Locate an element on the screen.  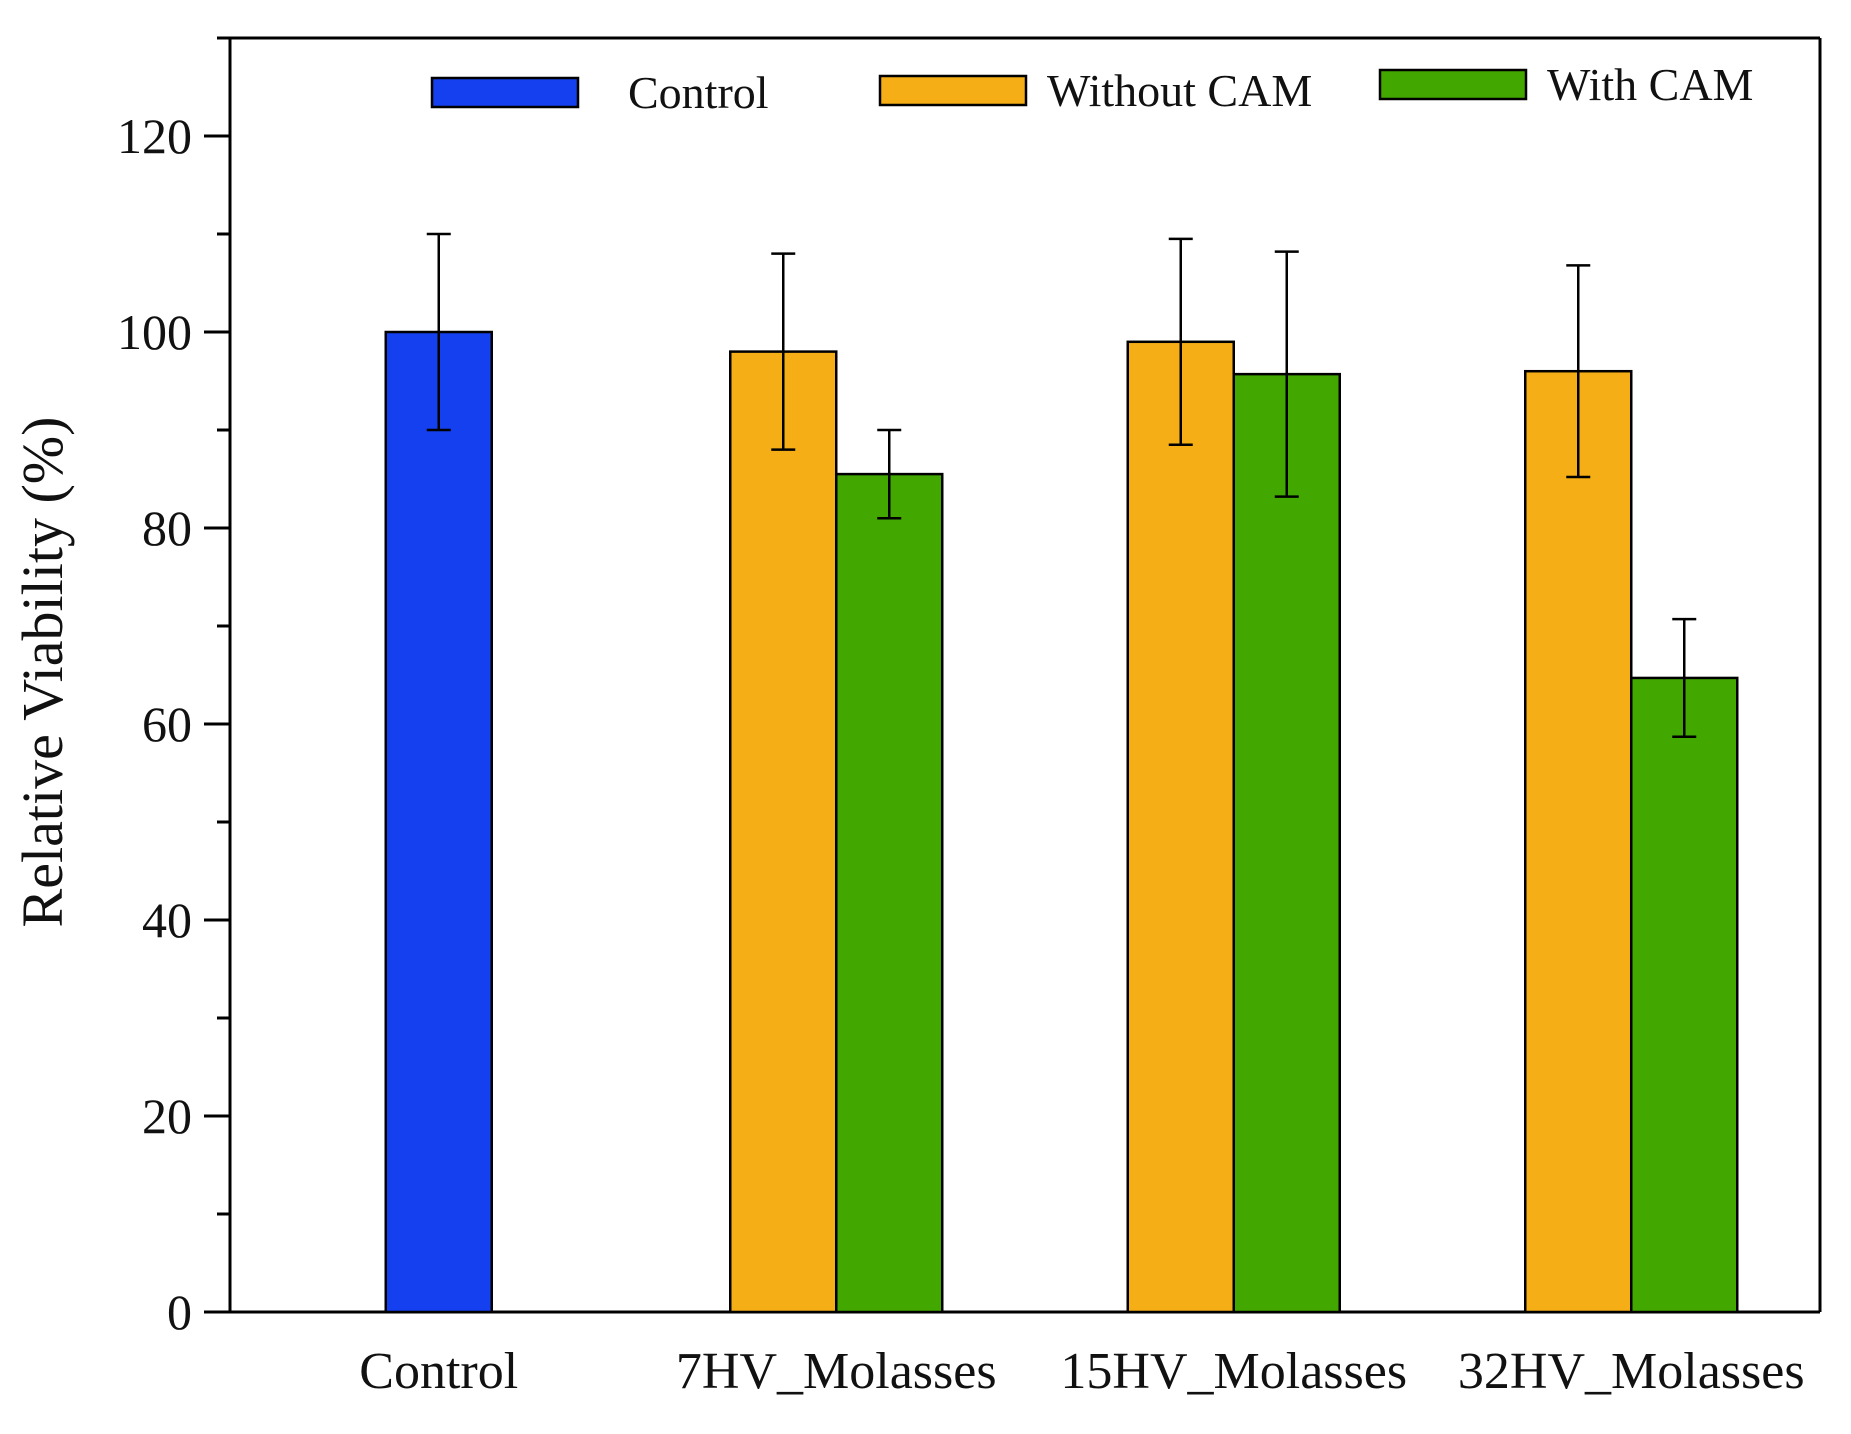
error-bar-without-cam-15hv-molasses is located at coordinates (1180, 341).